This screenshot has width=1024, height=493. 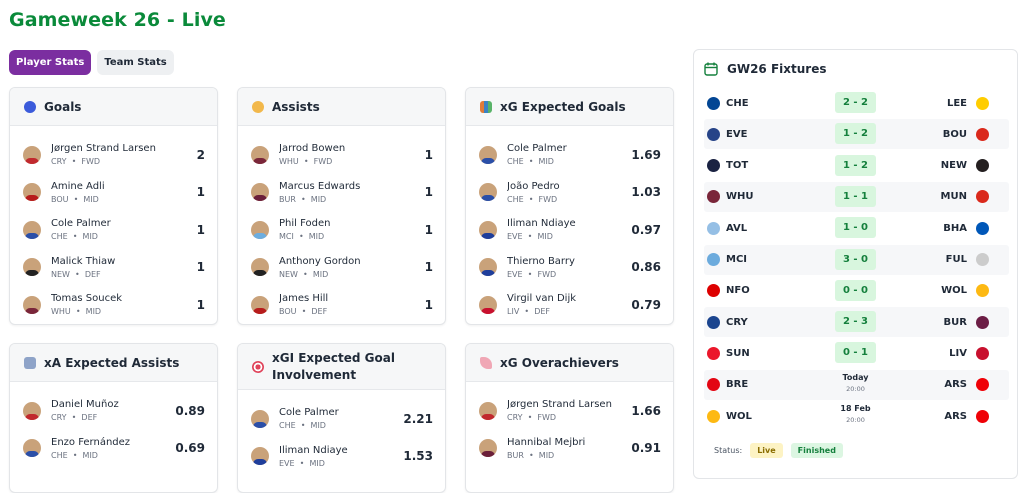 I want to click on fixture-row: BRE Today 20:00 ARS, so click(x=856, y=384).